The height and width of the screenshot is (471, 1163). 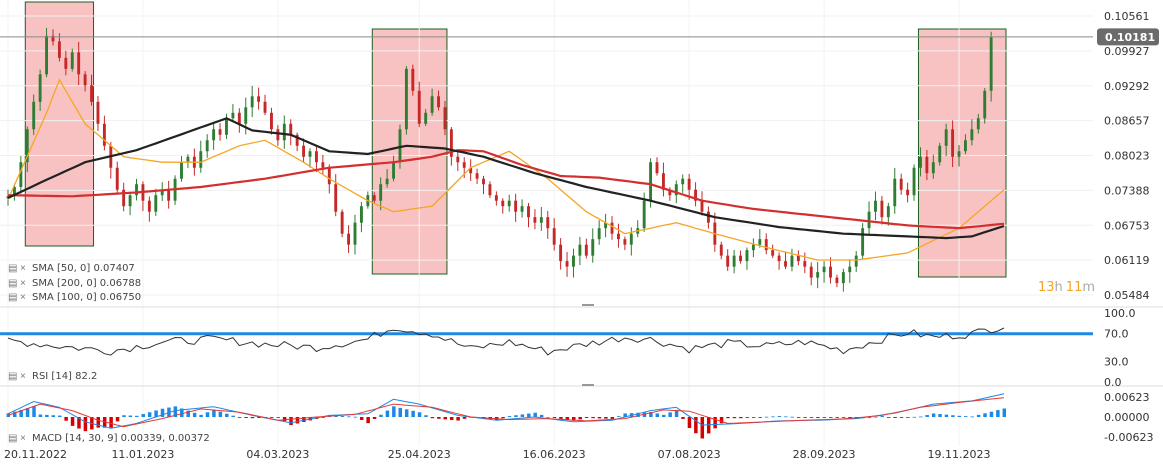 I want to click on macd-tick-label: 0.00000, so click(x=1127, y=417).